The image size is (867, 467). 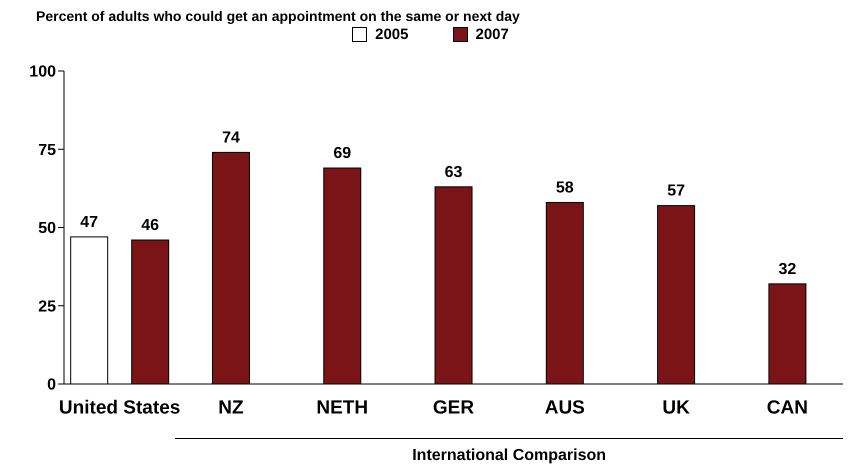 What do you see at coordinates (787, 407) in the screenshot?
I see `x-tick-label: CAN` at bounding box center [787, 407].